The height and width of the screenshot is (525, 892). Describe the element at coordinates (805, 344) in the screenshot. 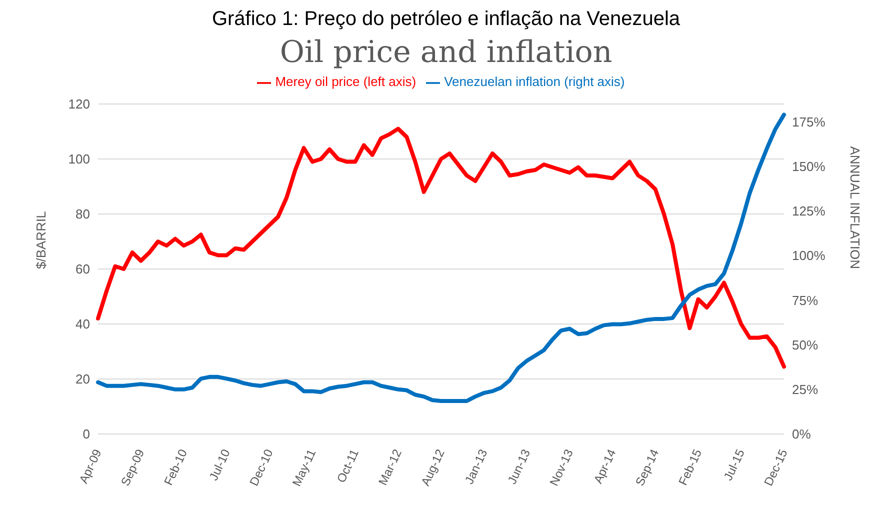

I see `y2-tick-label: 50%` at that location.